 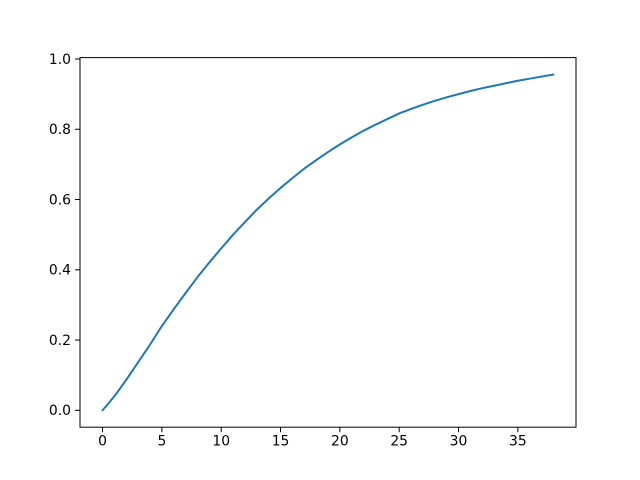 I want to click on x-tick-label: 25, so click(x=399, y=442).